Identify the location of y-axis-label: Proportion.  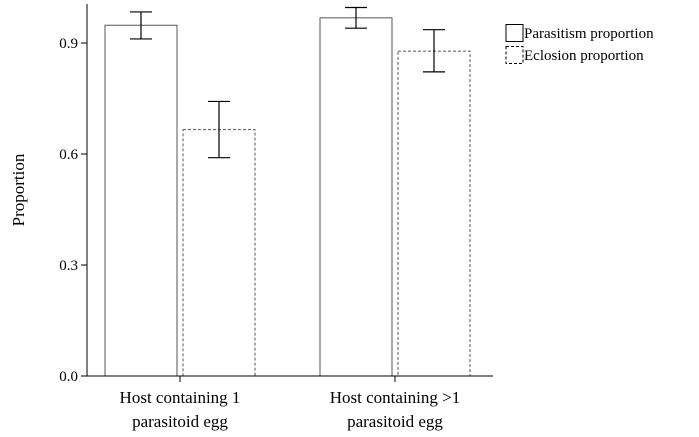
(18, 189).